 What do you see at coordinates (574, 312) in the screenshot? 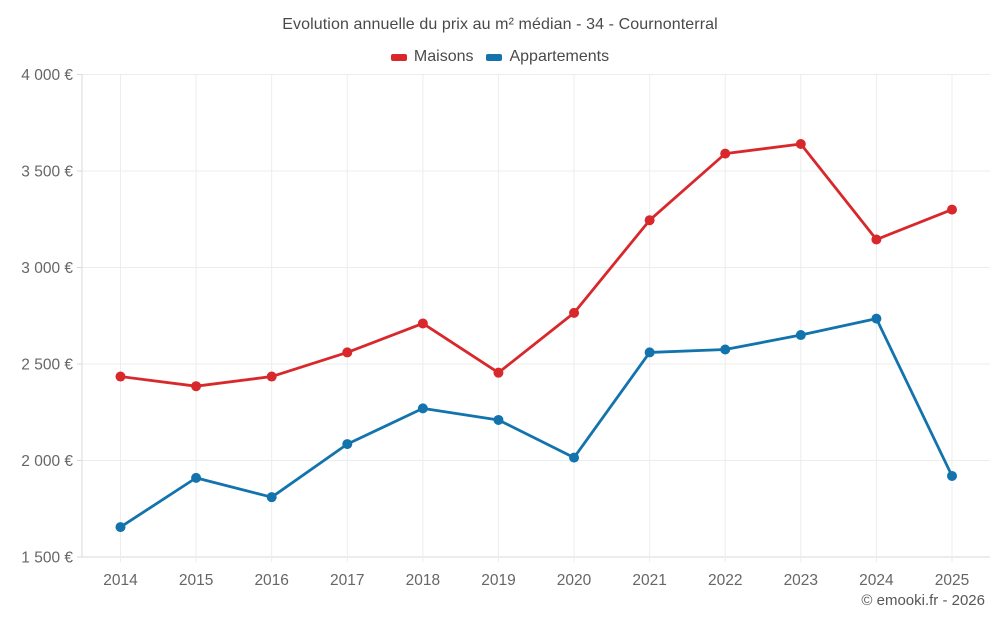
I see `series-maisons-point-2020` at bounding box center [574, 312].